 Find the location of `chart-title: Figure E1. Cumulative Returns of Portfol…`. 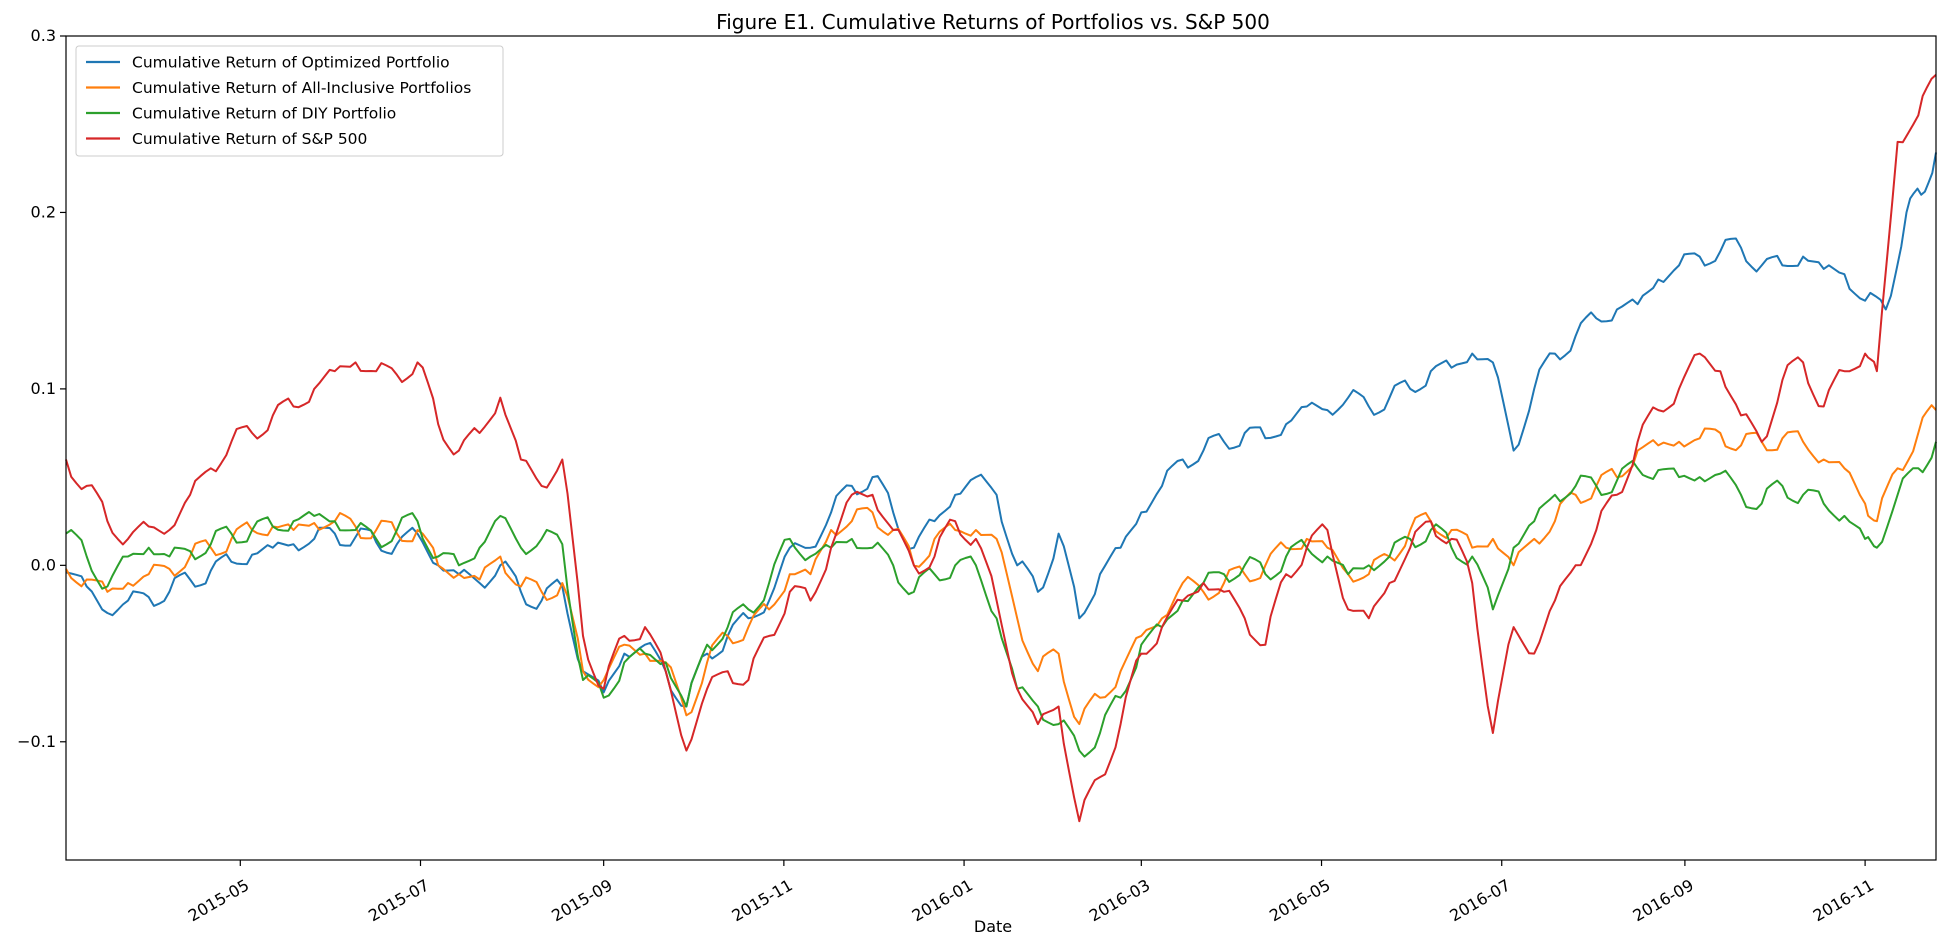

chart-title: Figure E1. Cumulative Returns of Portfol… is located at coordinates (993, 22).